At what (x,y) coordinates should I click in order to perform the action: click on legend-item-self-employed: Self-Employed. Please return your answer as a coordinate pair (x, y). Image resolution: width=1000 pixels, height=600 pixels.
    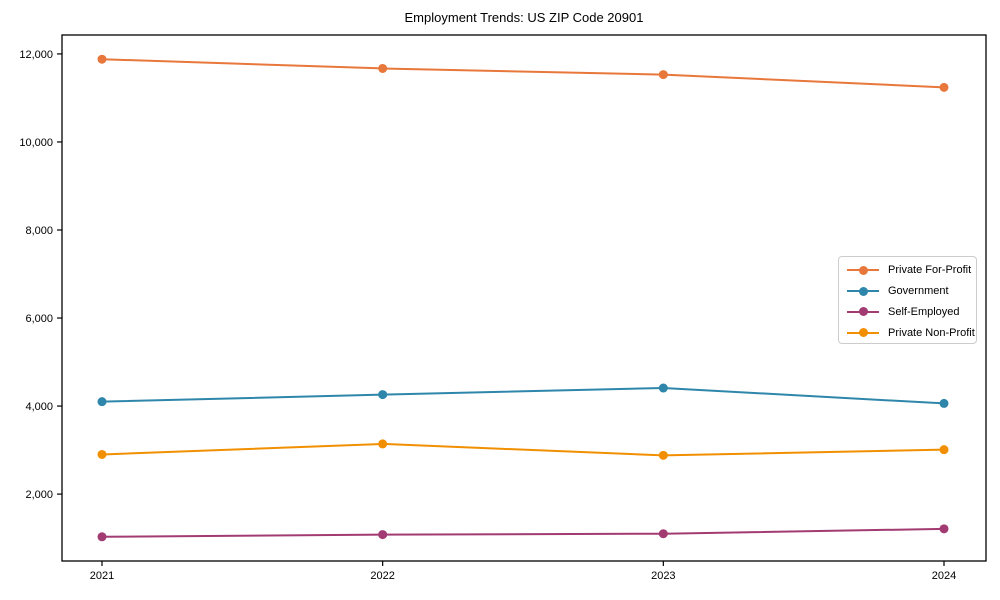
    Looking at the image, I should click on (911, 312).